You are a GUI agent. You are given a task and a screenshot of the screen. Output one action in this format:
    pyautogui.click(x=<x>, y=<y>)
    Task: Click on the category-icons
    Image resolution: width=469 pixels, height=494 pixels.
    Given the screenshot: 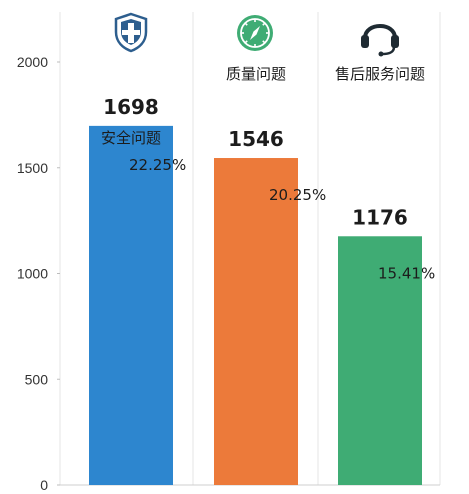 What is the action you would take?
    pyautogui.click(x=256, y=34)
    